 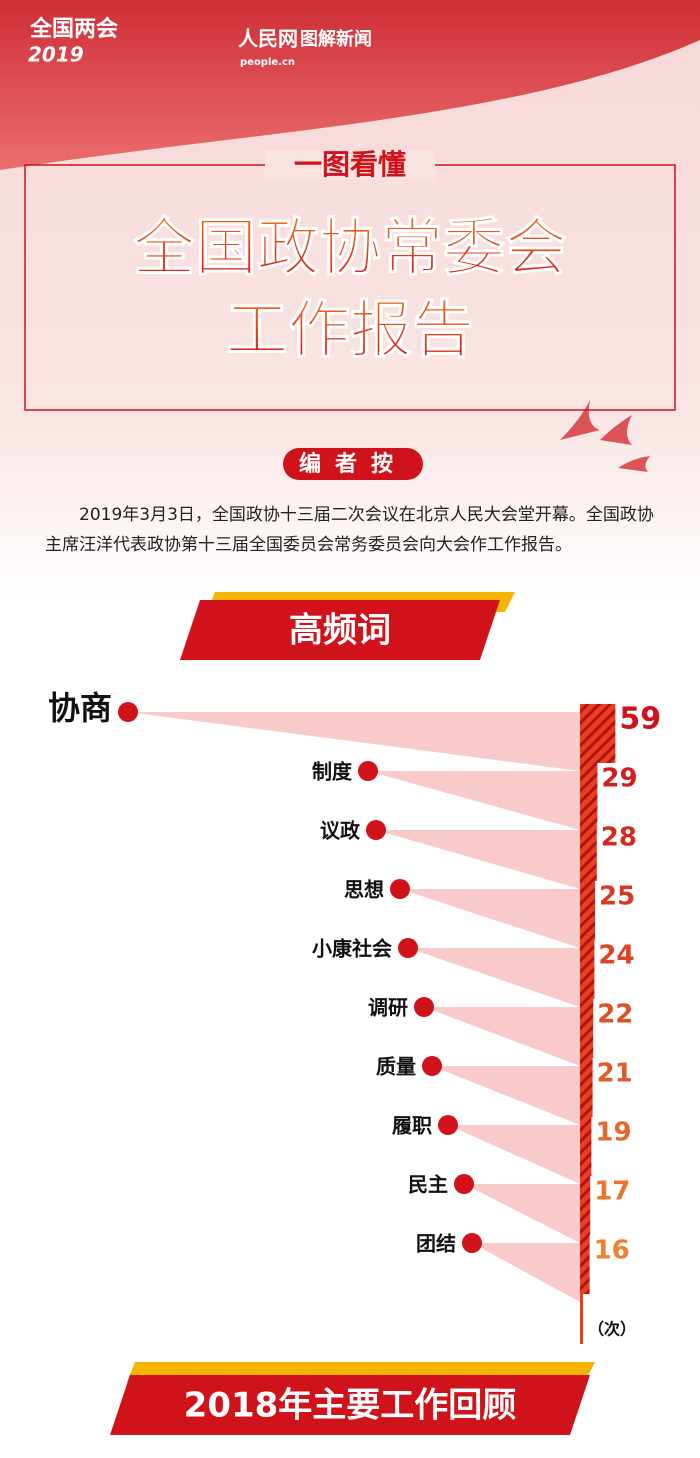 I want to click on value-label: 29, so click(x=619, y=779).